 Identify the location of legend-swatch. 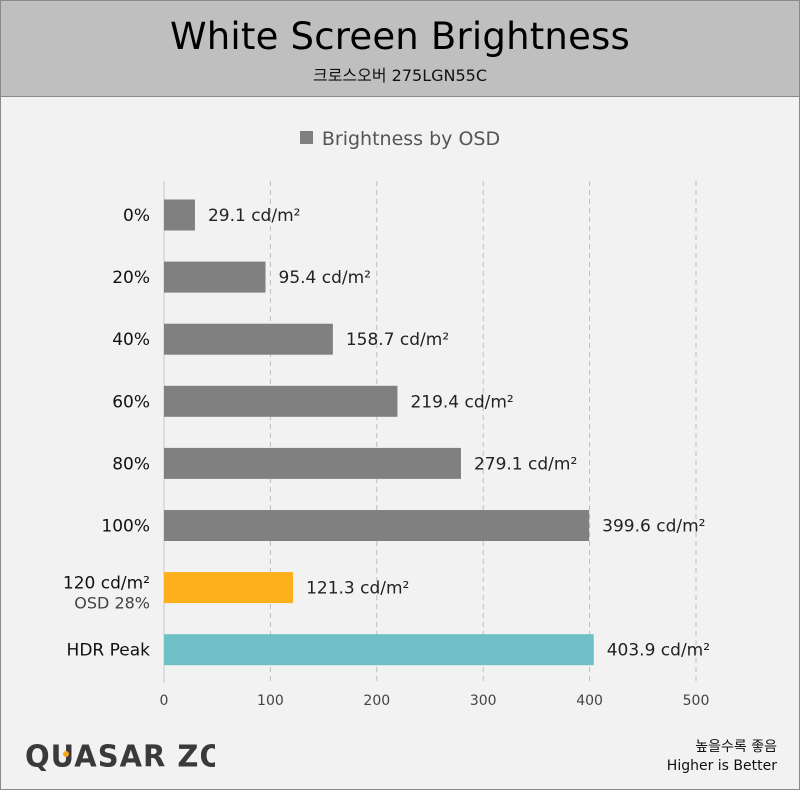
(306, 137).